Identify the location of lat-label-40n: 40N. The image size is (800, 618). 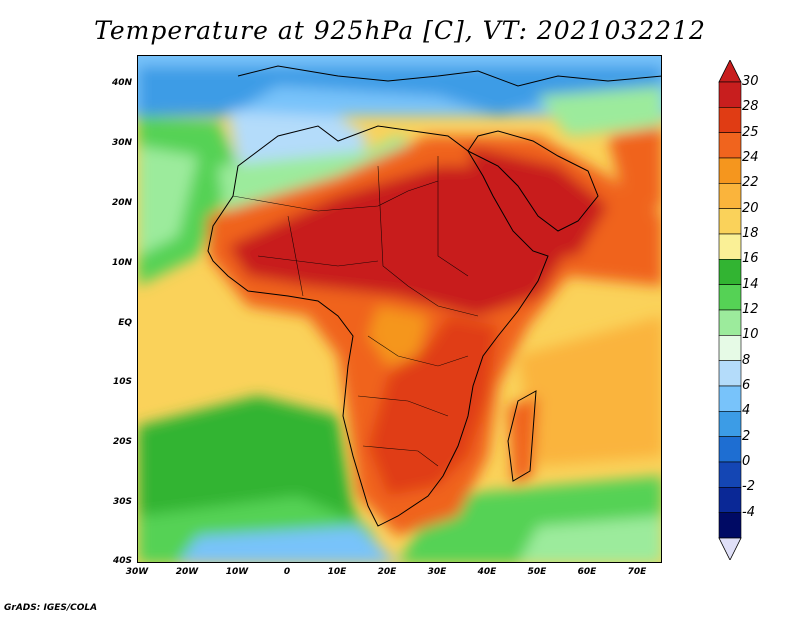
(121, 83).